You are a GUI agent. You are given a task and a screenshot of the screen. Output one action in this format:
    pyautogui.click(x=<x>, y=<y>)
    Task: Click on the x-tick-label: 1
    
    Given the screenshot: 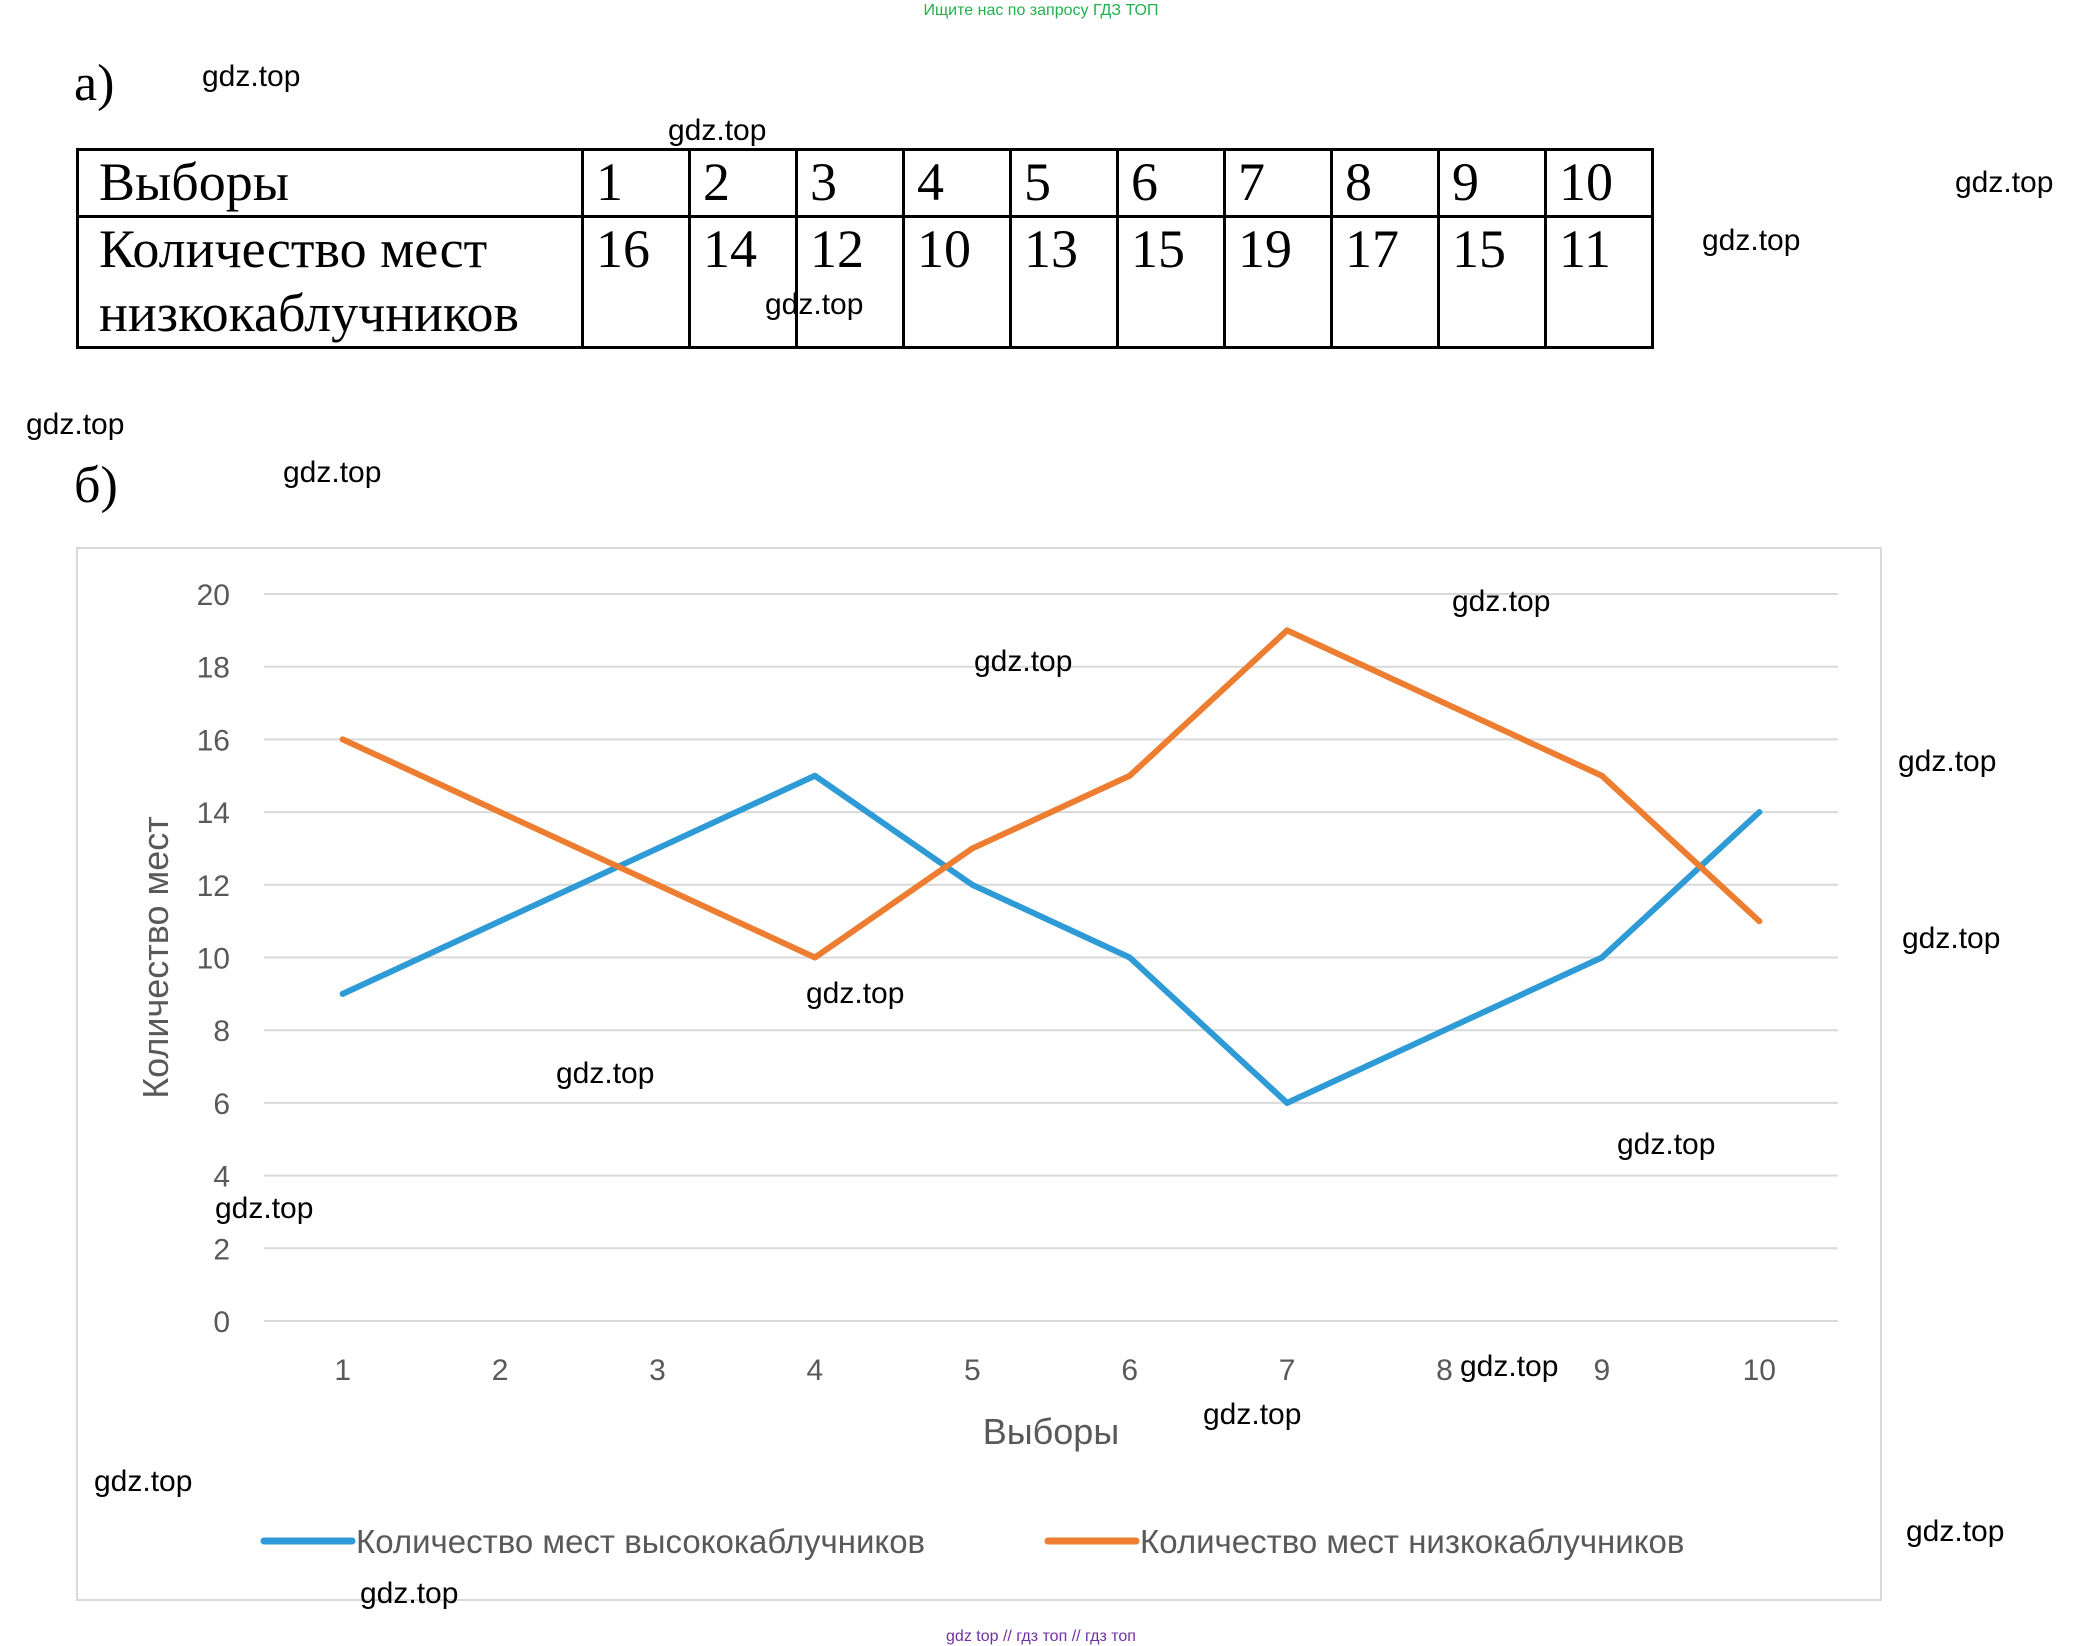 What is the action you would take?
    pyautogui.click(x=342, y=1370)
    